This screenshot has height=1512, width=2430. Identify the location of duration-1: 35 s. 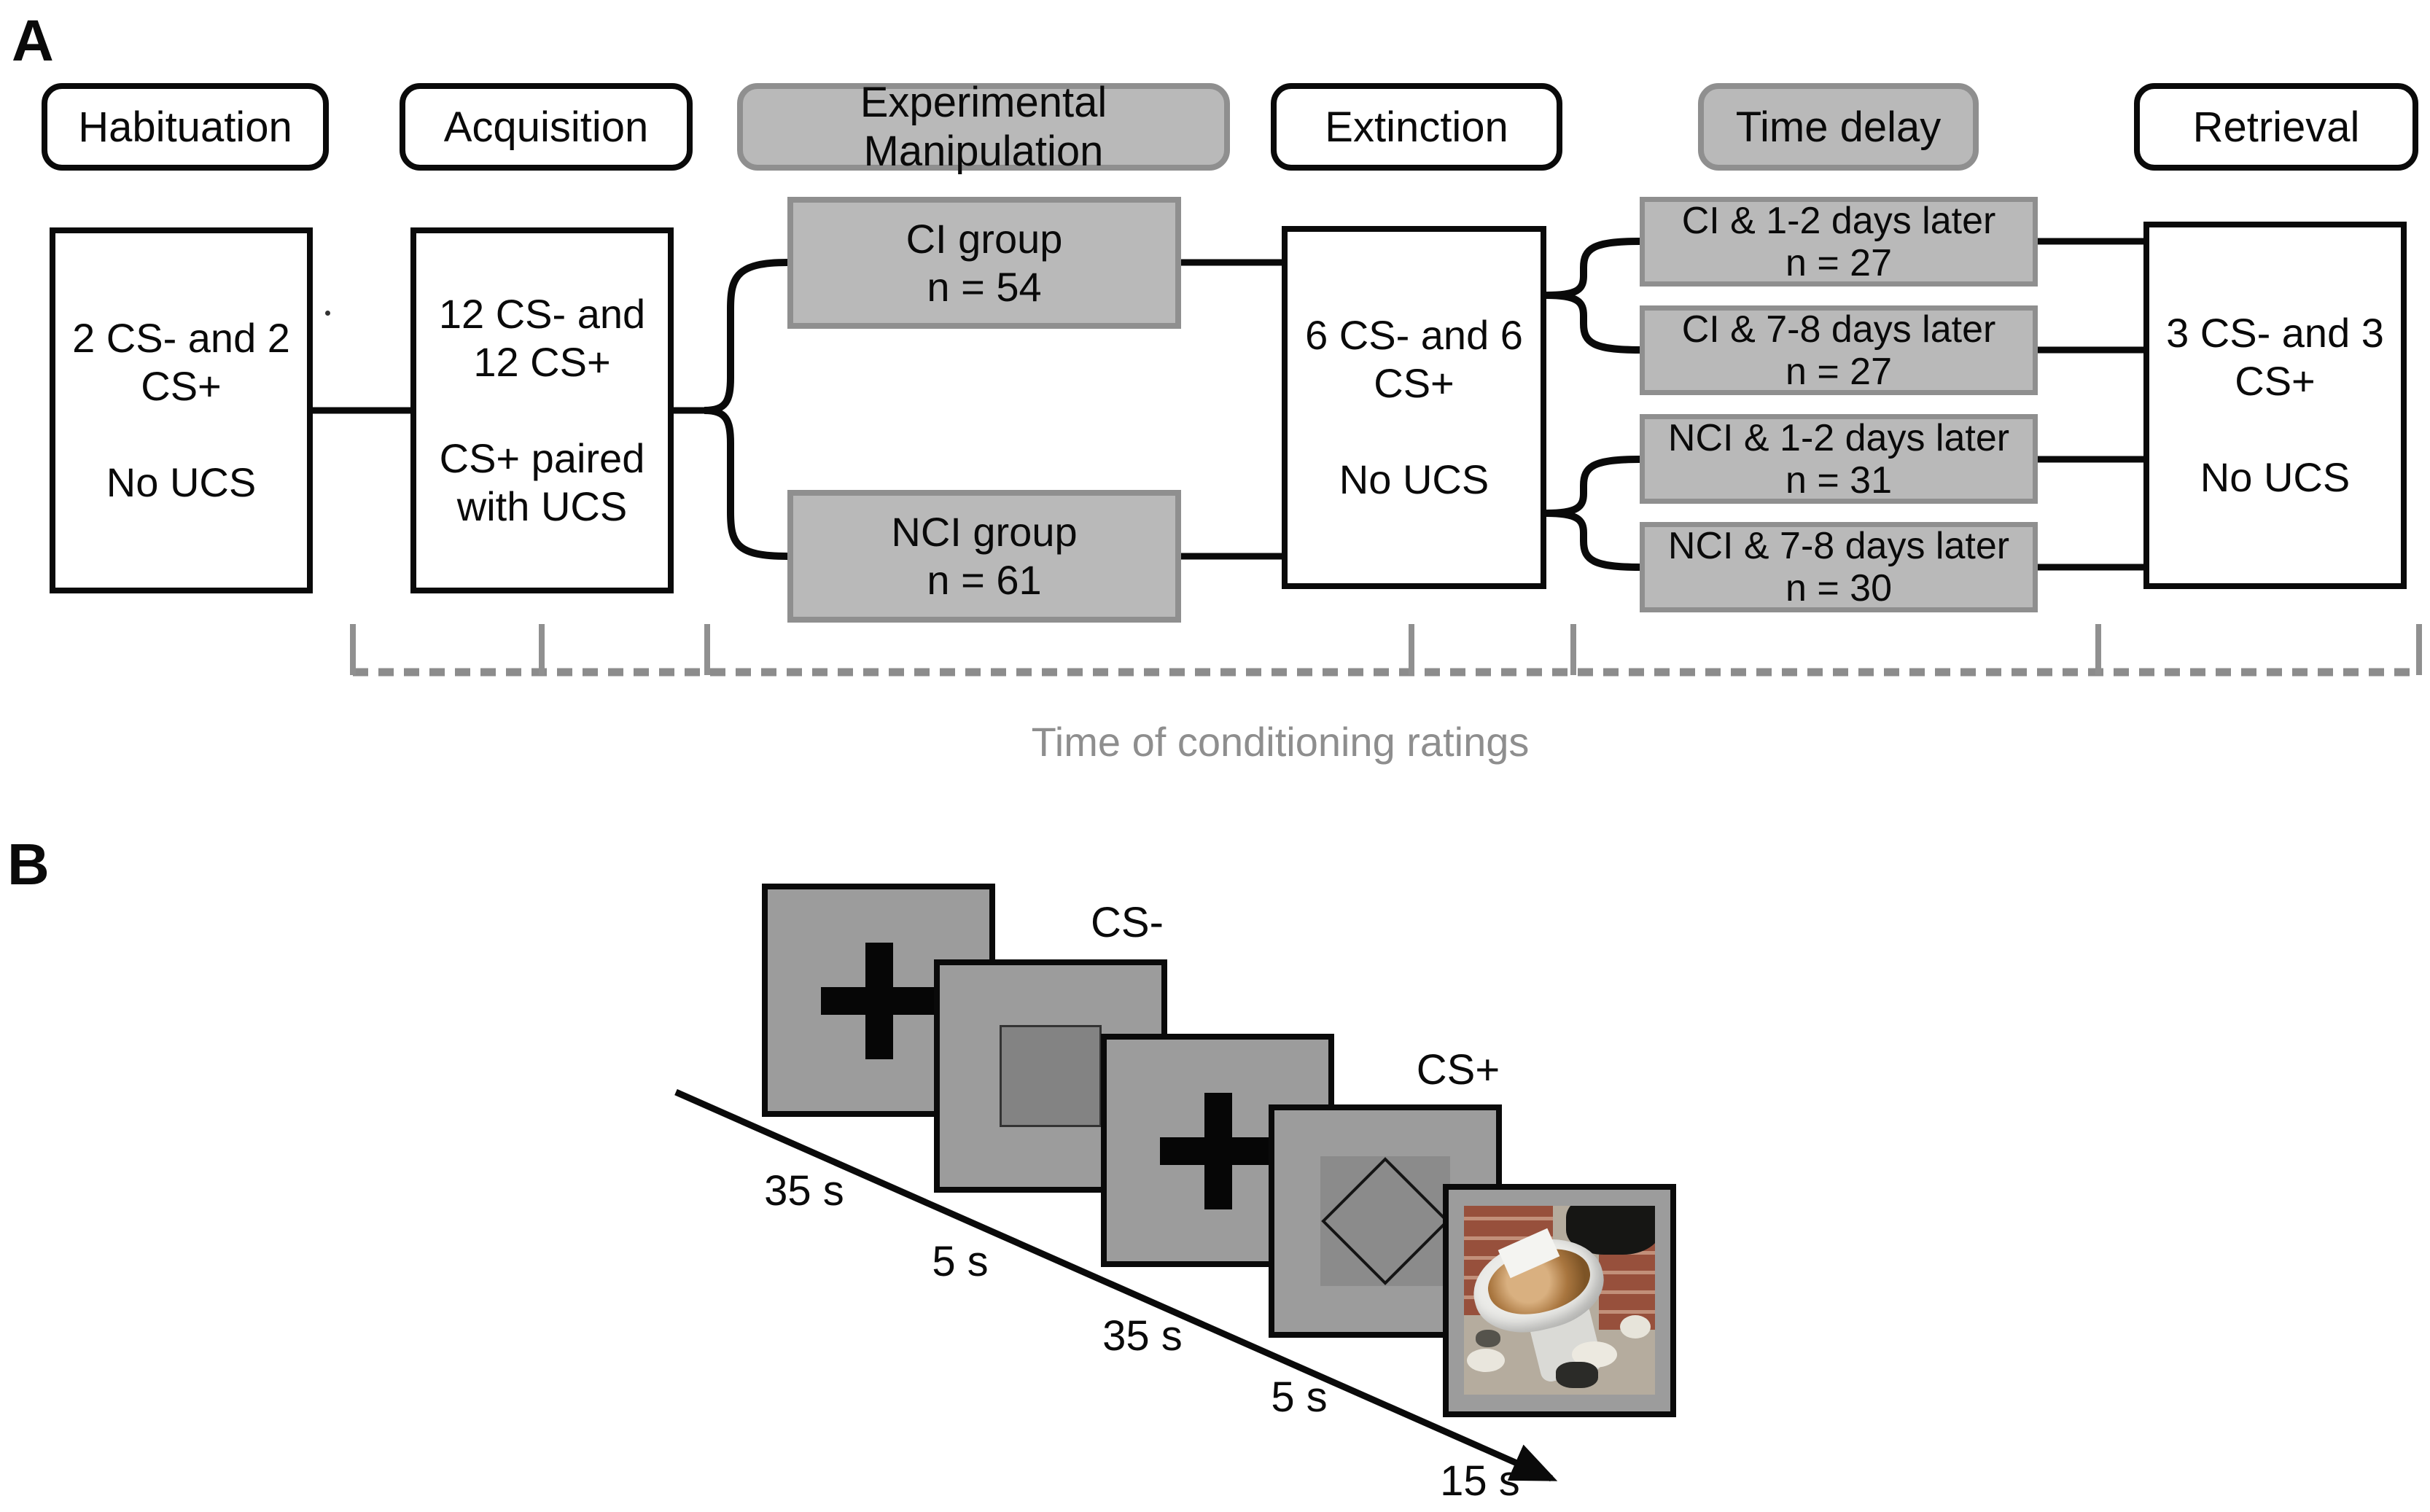
(804, 1191).